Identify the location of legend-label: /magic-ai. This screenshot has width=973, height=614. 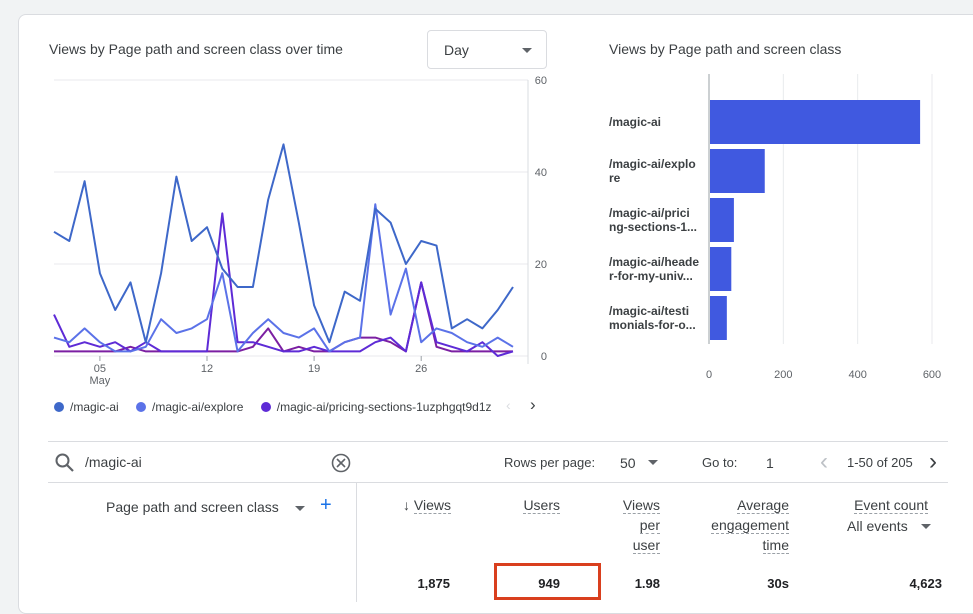
(94, 407).